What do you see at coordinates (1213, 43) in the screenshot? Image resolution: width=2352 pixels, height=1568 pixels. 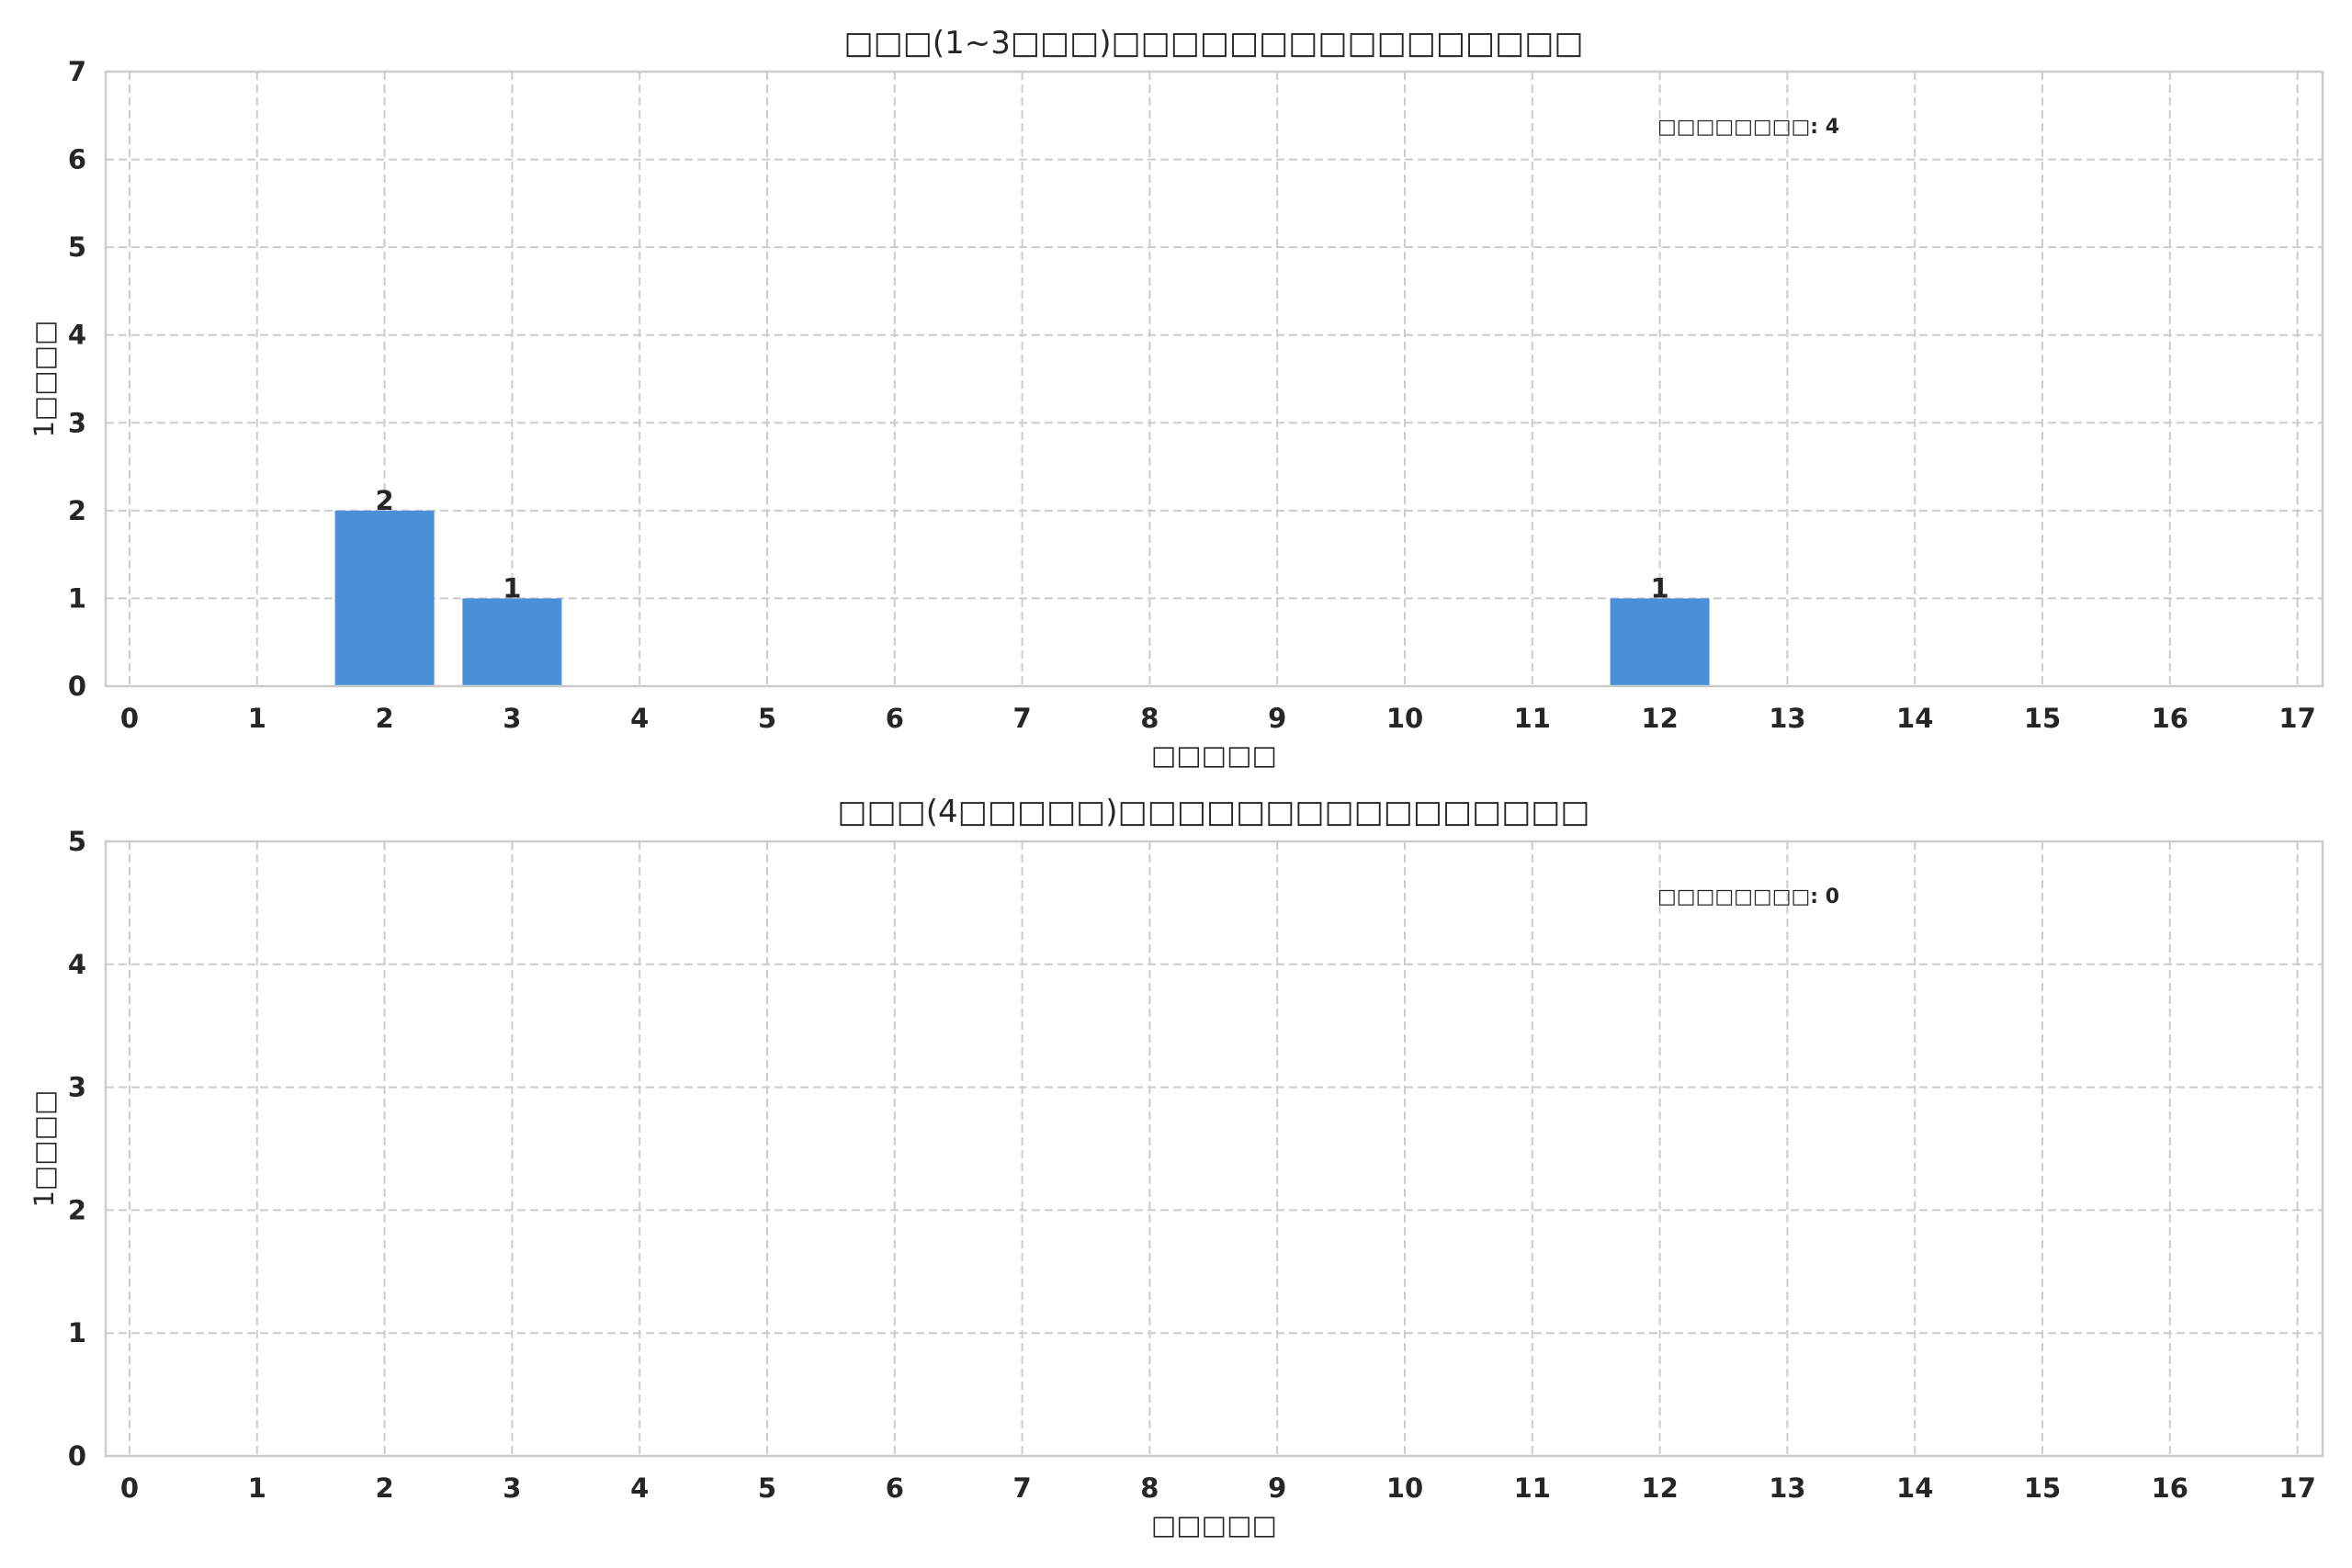 I see `chart-title: □□□(1~3□□□)□□□□□□□□□□□□□□□□` at bounding box center [1213, 43].